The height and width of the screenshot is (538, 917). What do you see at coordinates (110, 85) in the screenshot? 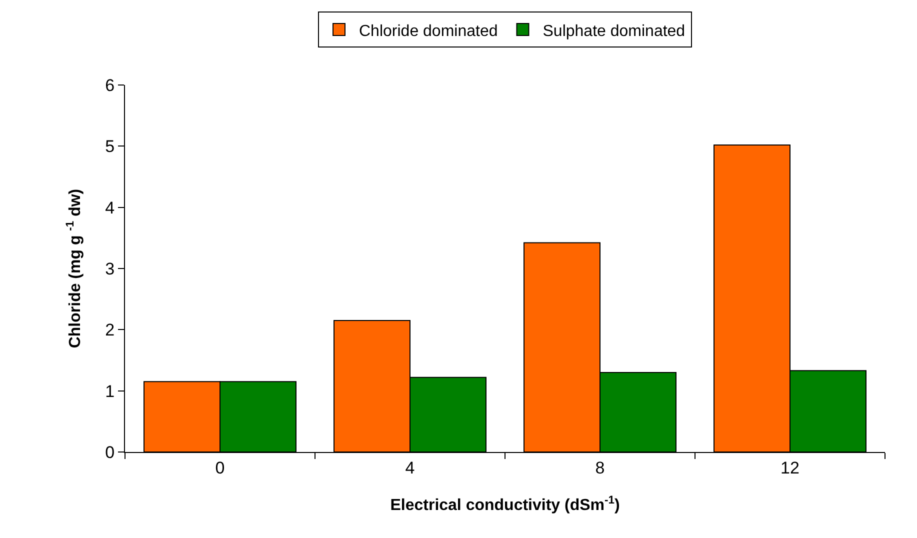
I see `y-tick-label: 6` at bounding box center [110, 85].